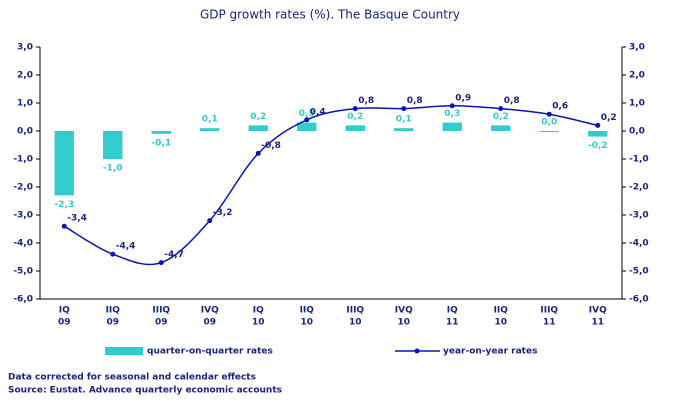 This screenshot has width=675, height=411. What do you see at coordinates (330, 15) in the screenshot?
I see `chart-title: GDP growth rates (%). The Basque Country` at bounding box center [330, 15].